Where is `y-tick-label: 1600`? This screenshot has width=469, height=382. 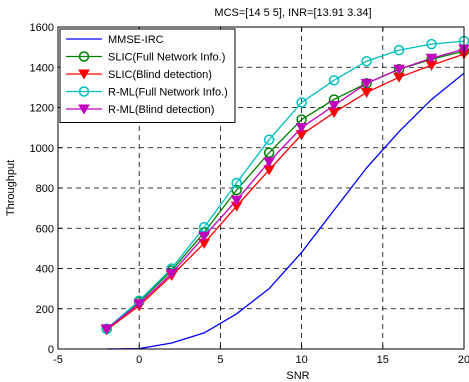
y-tick-label: 1600 is located at coordinates (42, 28).